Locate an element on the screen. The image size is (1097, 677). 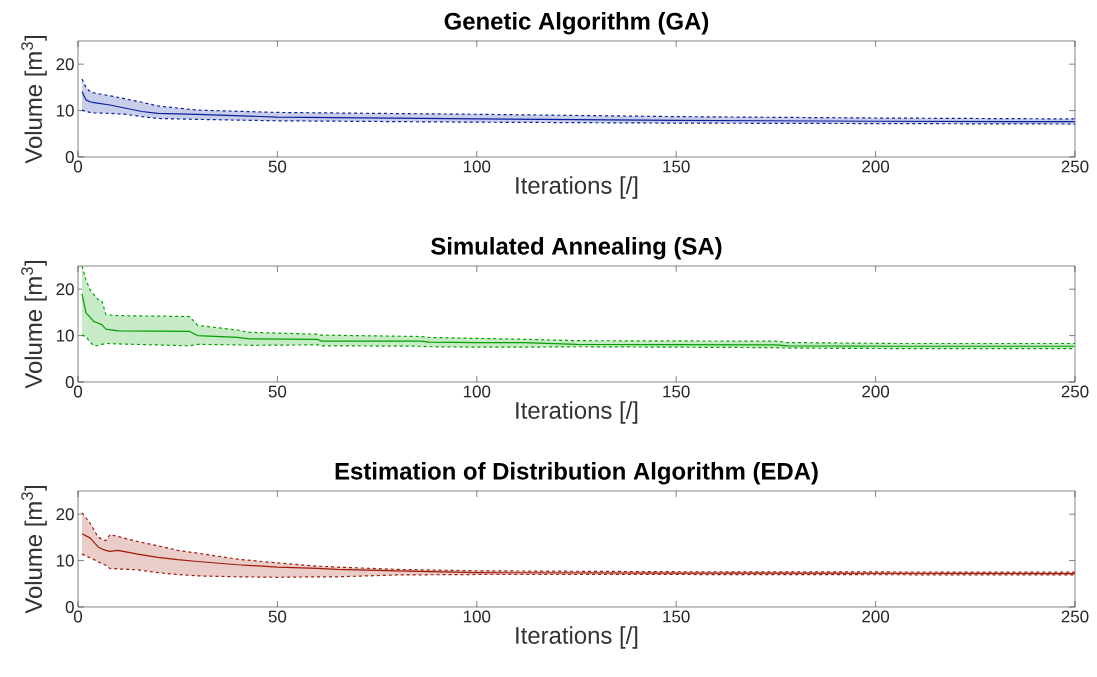
chart-title: Simulated Annealing (SA) is located at coordinates (576, 248).